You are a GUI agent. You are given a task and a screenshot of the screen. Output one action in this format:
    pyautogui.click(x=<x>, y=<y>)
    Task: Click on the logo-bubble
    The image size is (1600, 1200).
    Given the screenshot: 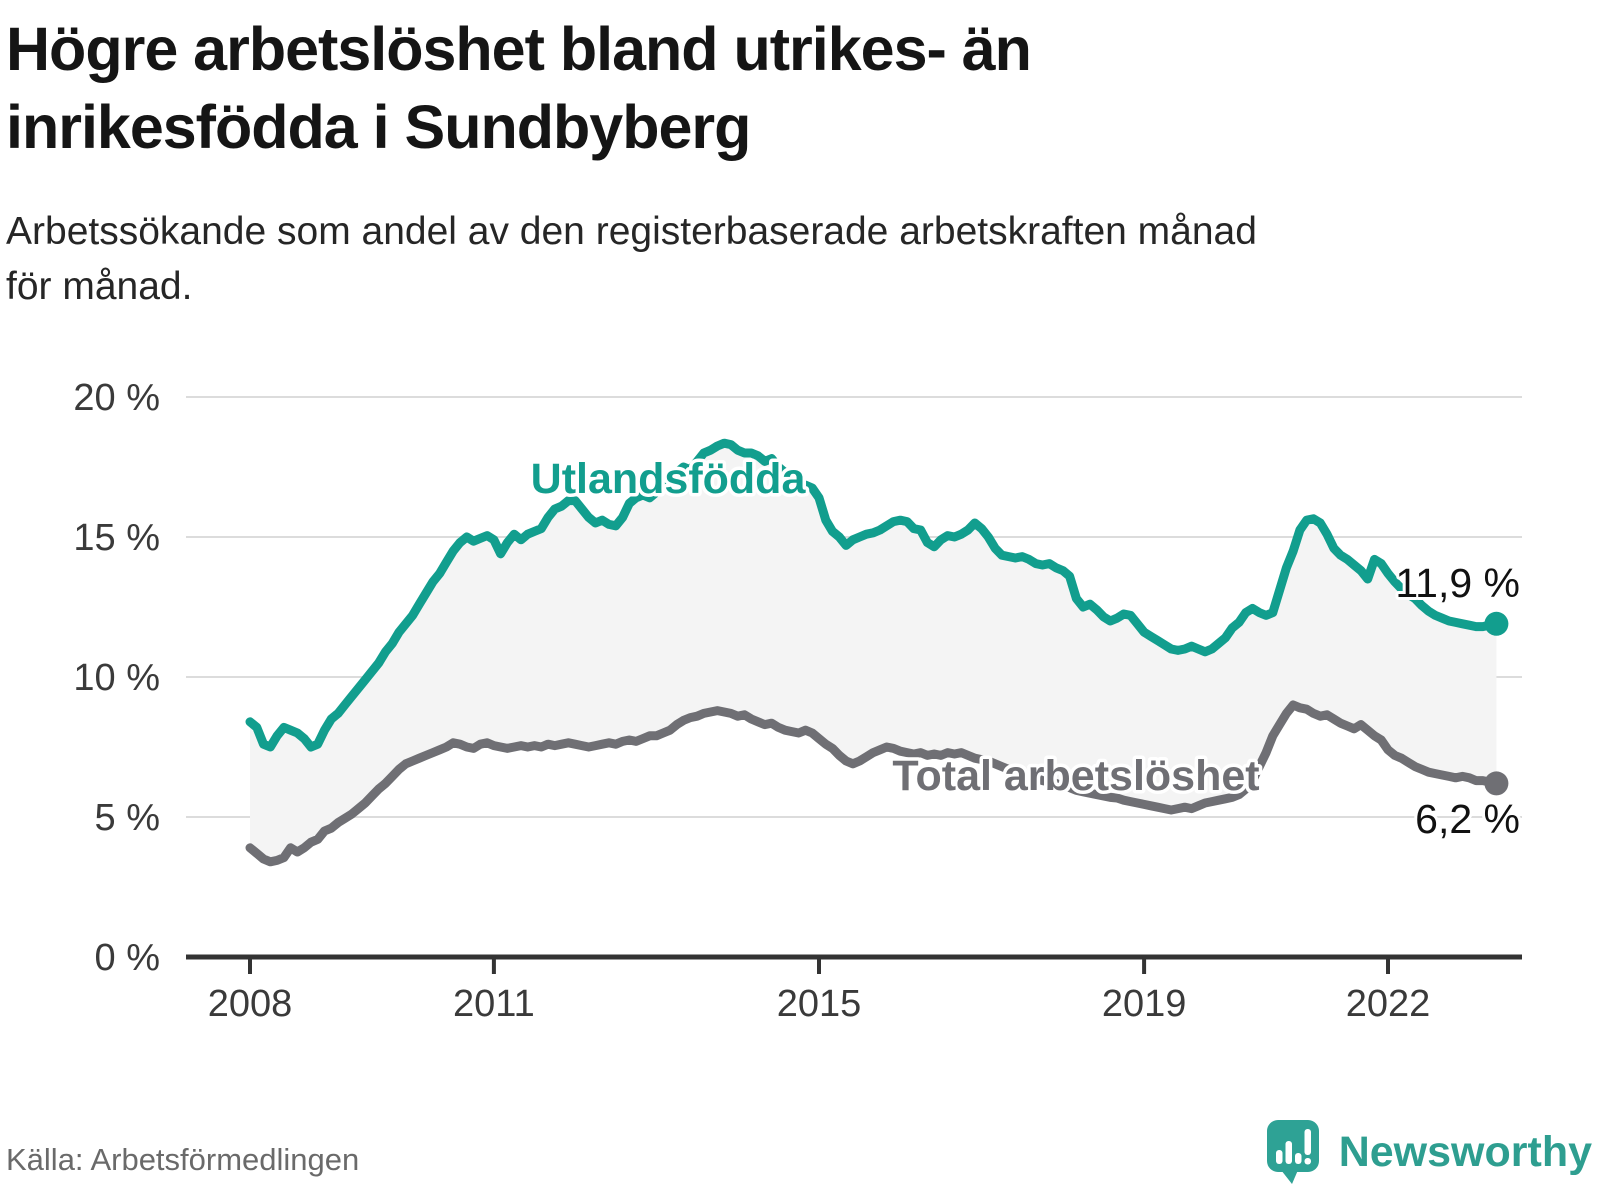 What is the action you would take?
    pyautogui.click(x=1292, y=1146)
    